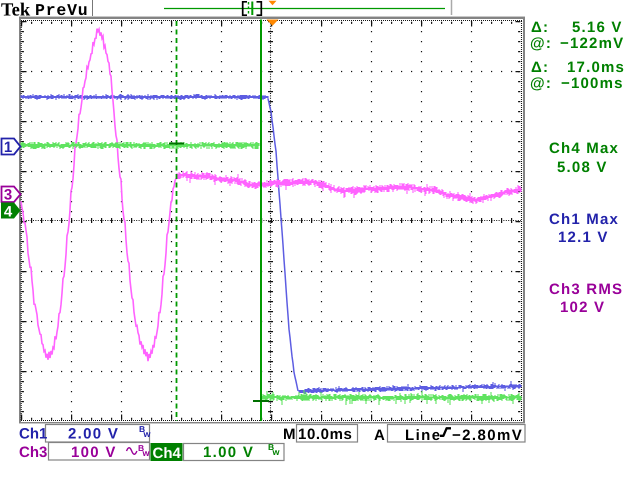  I want to click on svg-text: PreVu, so click(62, 10).